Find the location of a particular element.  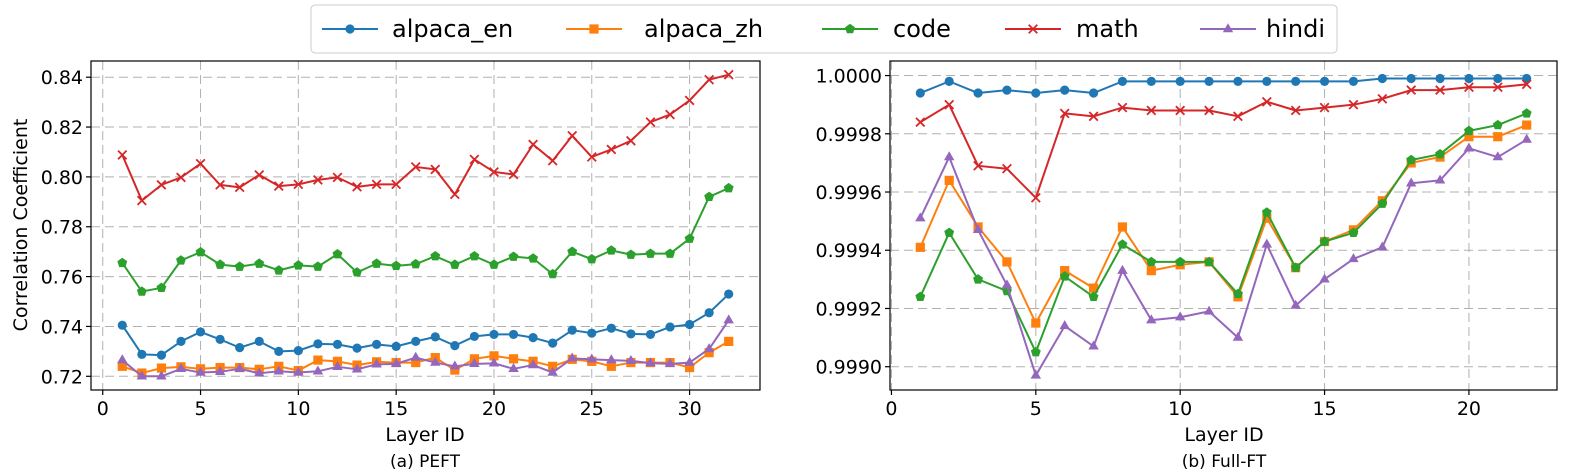

series-line is located at coordinates (425, 240).